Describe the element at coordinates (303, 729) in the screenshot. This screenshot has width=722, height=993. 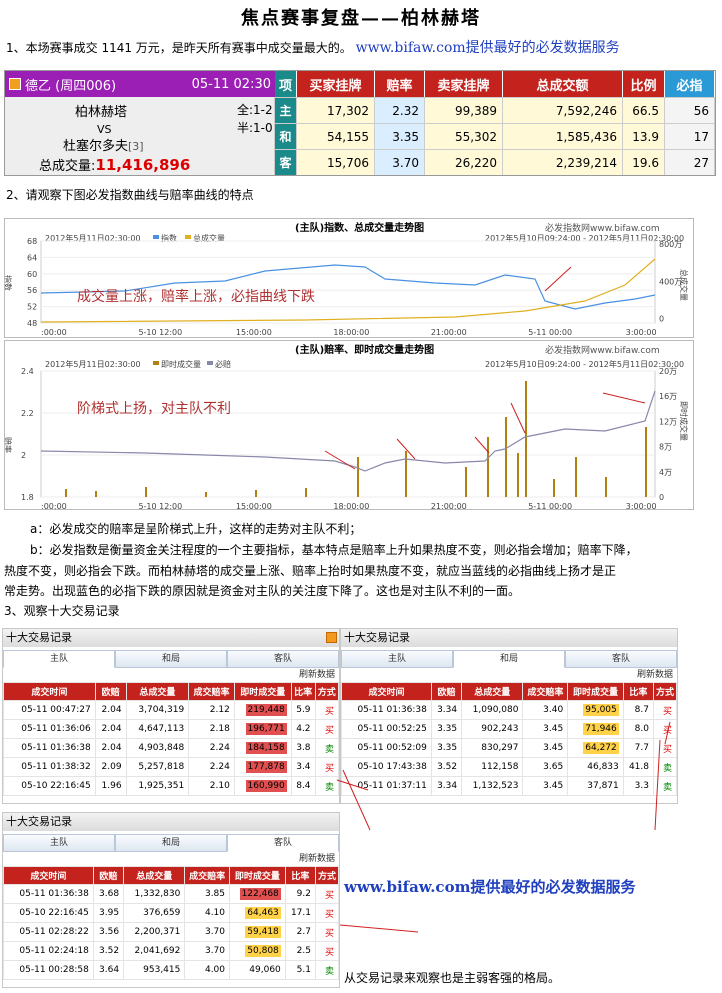
I see `table-cell: 4.2` at that location.